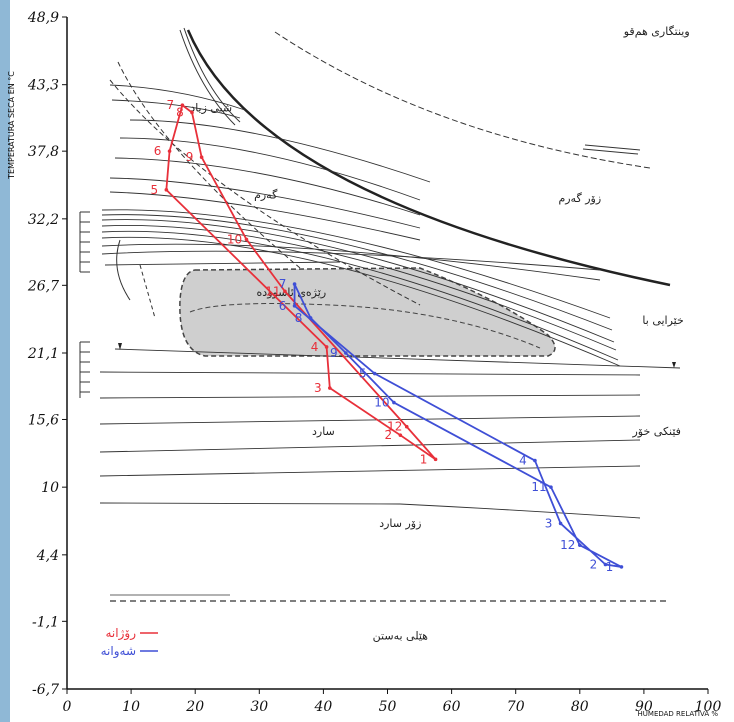 The width and height of the screenshot is (734, 722). What do you see at coordinates (118, 651) in the screenshot?
I see `legend-label-night: شەوانە` at bounding box center [118, 651].